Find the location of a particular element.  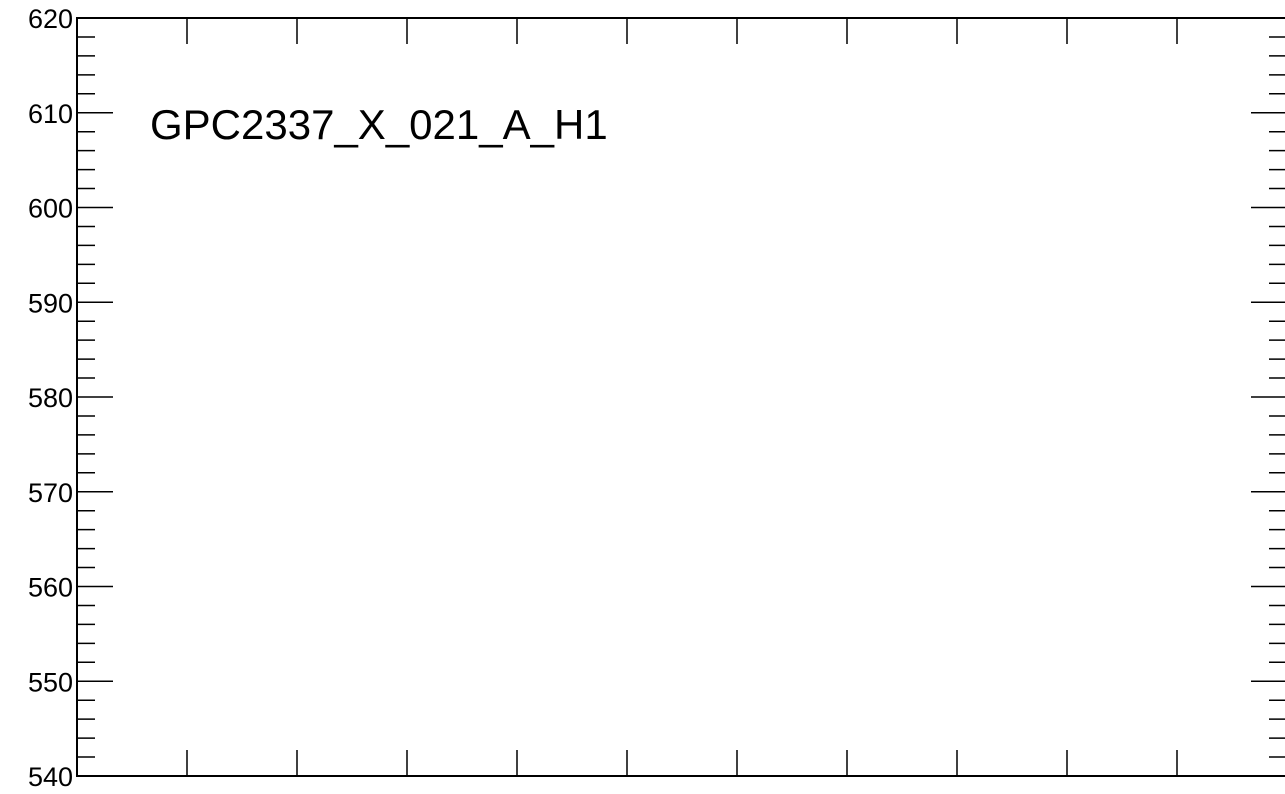

y-axis-tick-labels: 540 550 560 570 580 590 600 610 620 is located at coordinates (50, 398).